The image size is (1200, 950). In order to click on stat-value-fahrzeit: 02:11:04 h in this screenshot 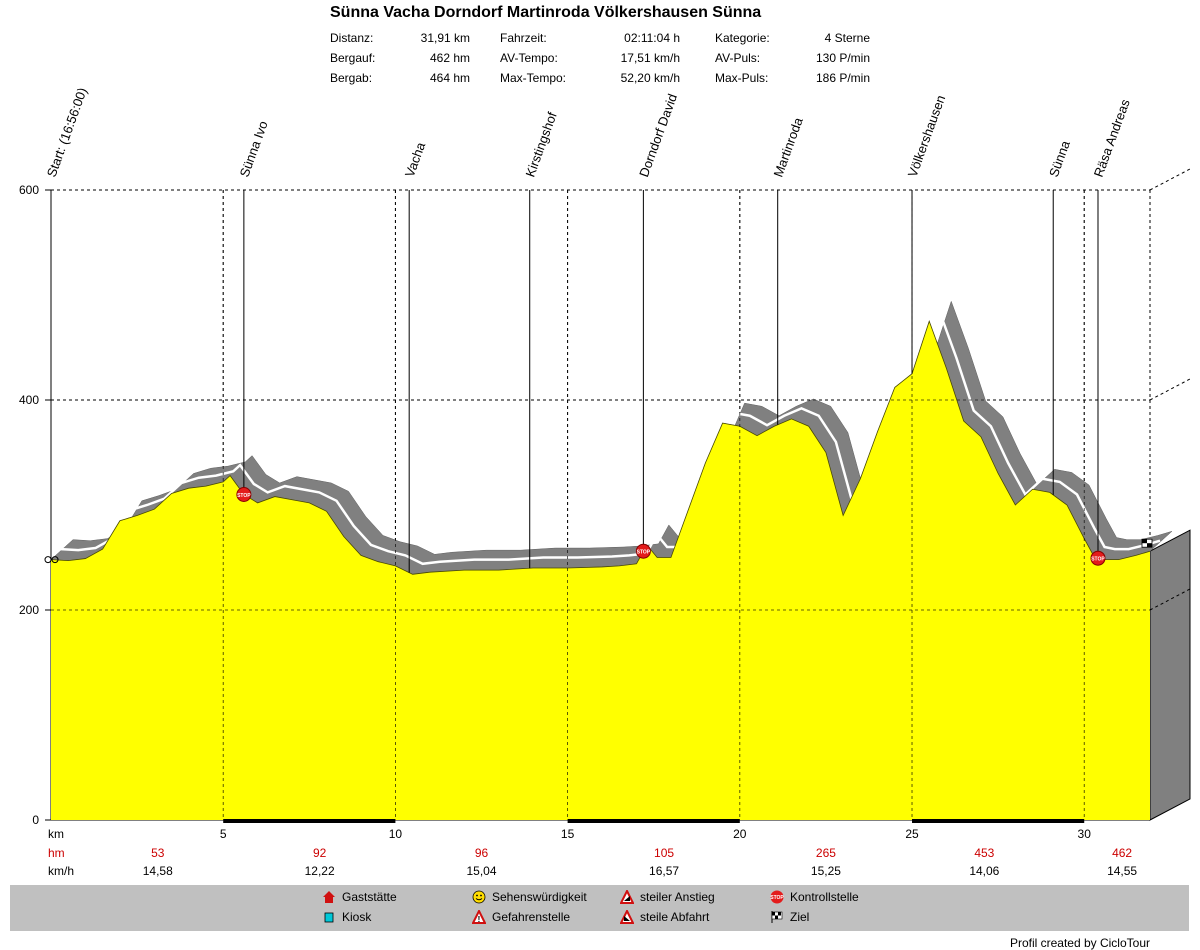, I will do `click(652, 38)`.